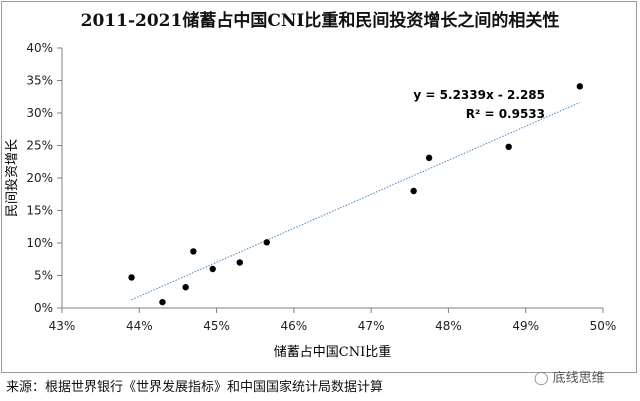 The height and width of the screenshot is (401, 640). Describe the element at coordinates (62, 326) in the screenshot. I see `x-tick-label: 43%` at that location.